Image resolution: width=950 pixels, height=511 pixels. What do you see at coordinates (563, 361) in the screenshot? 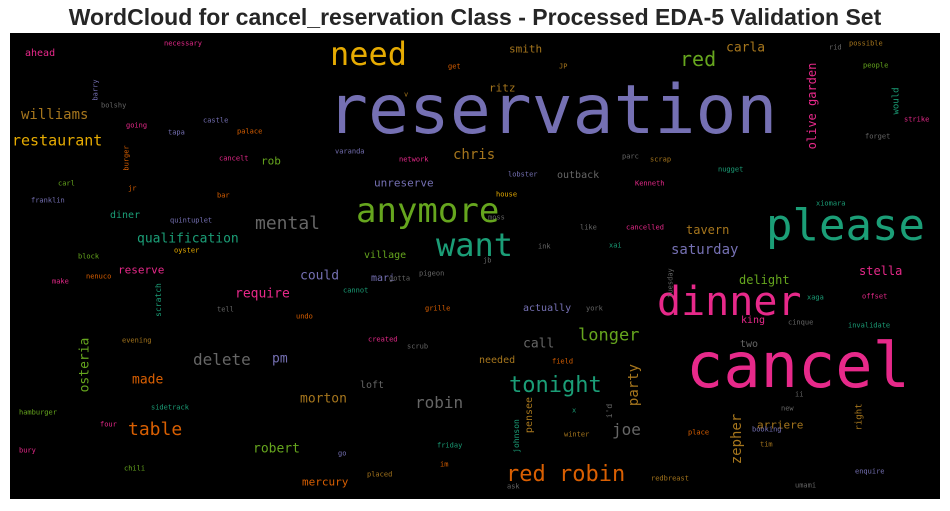
I see `word-field: field` at bounding box center [563, 361].